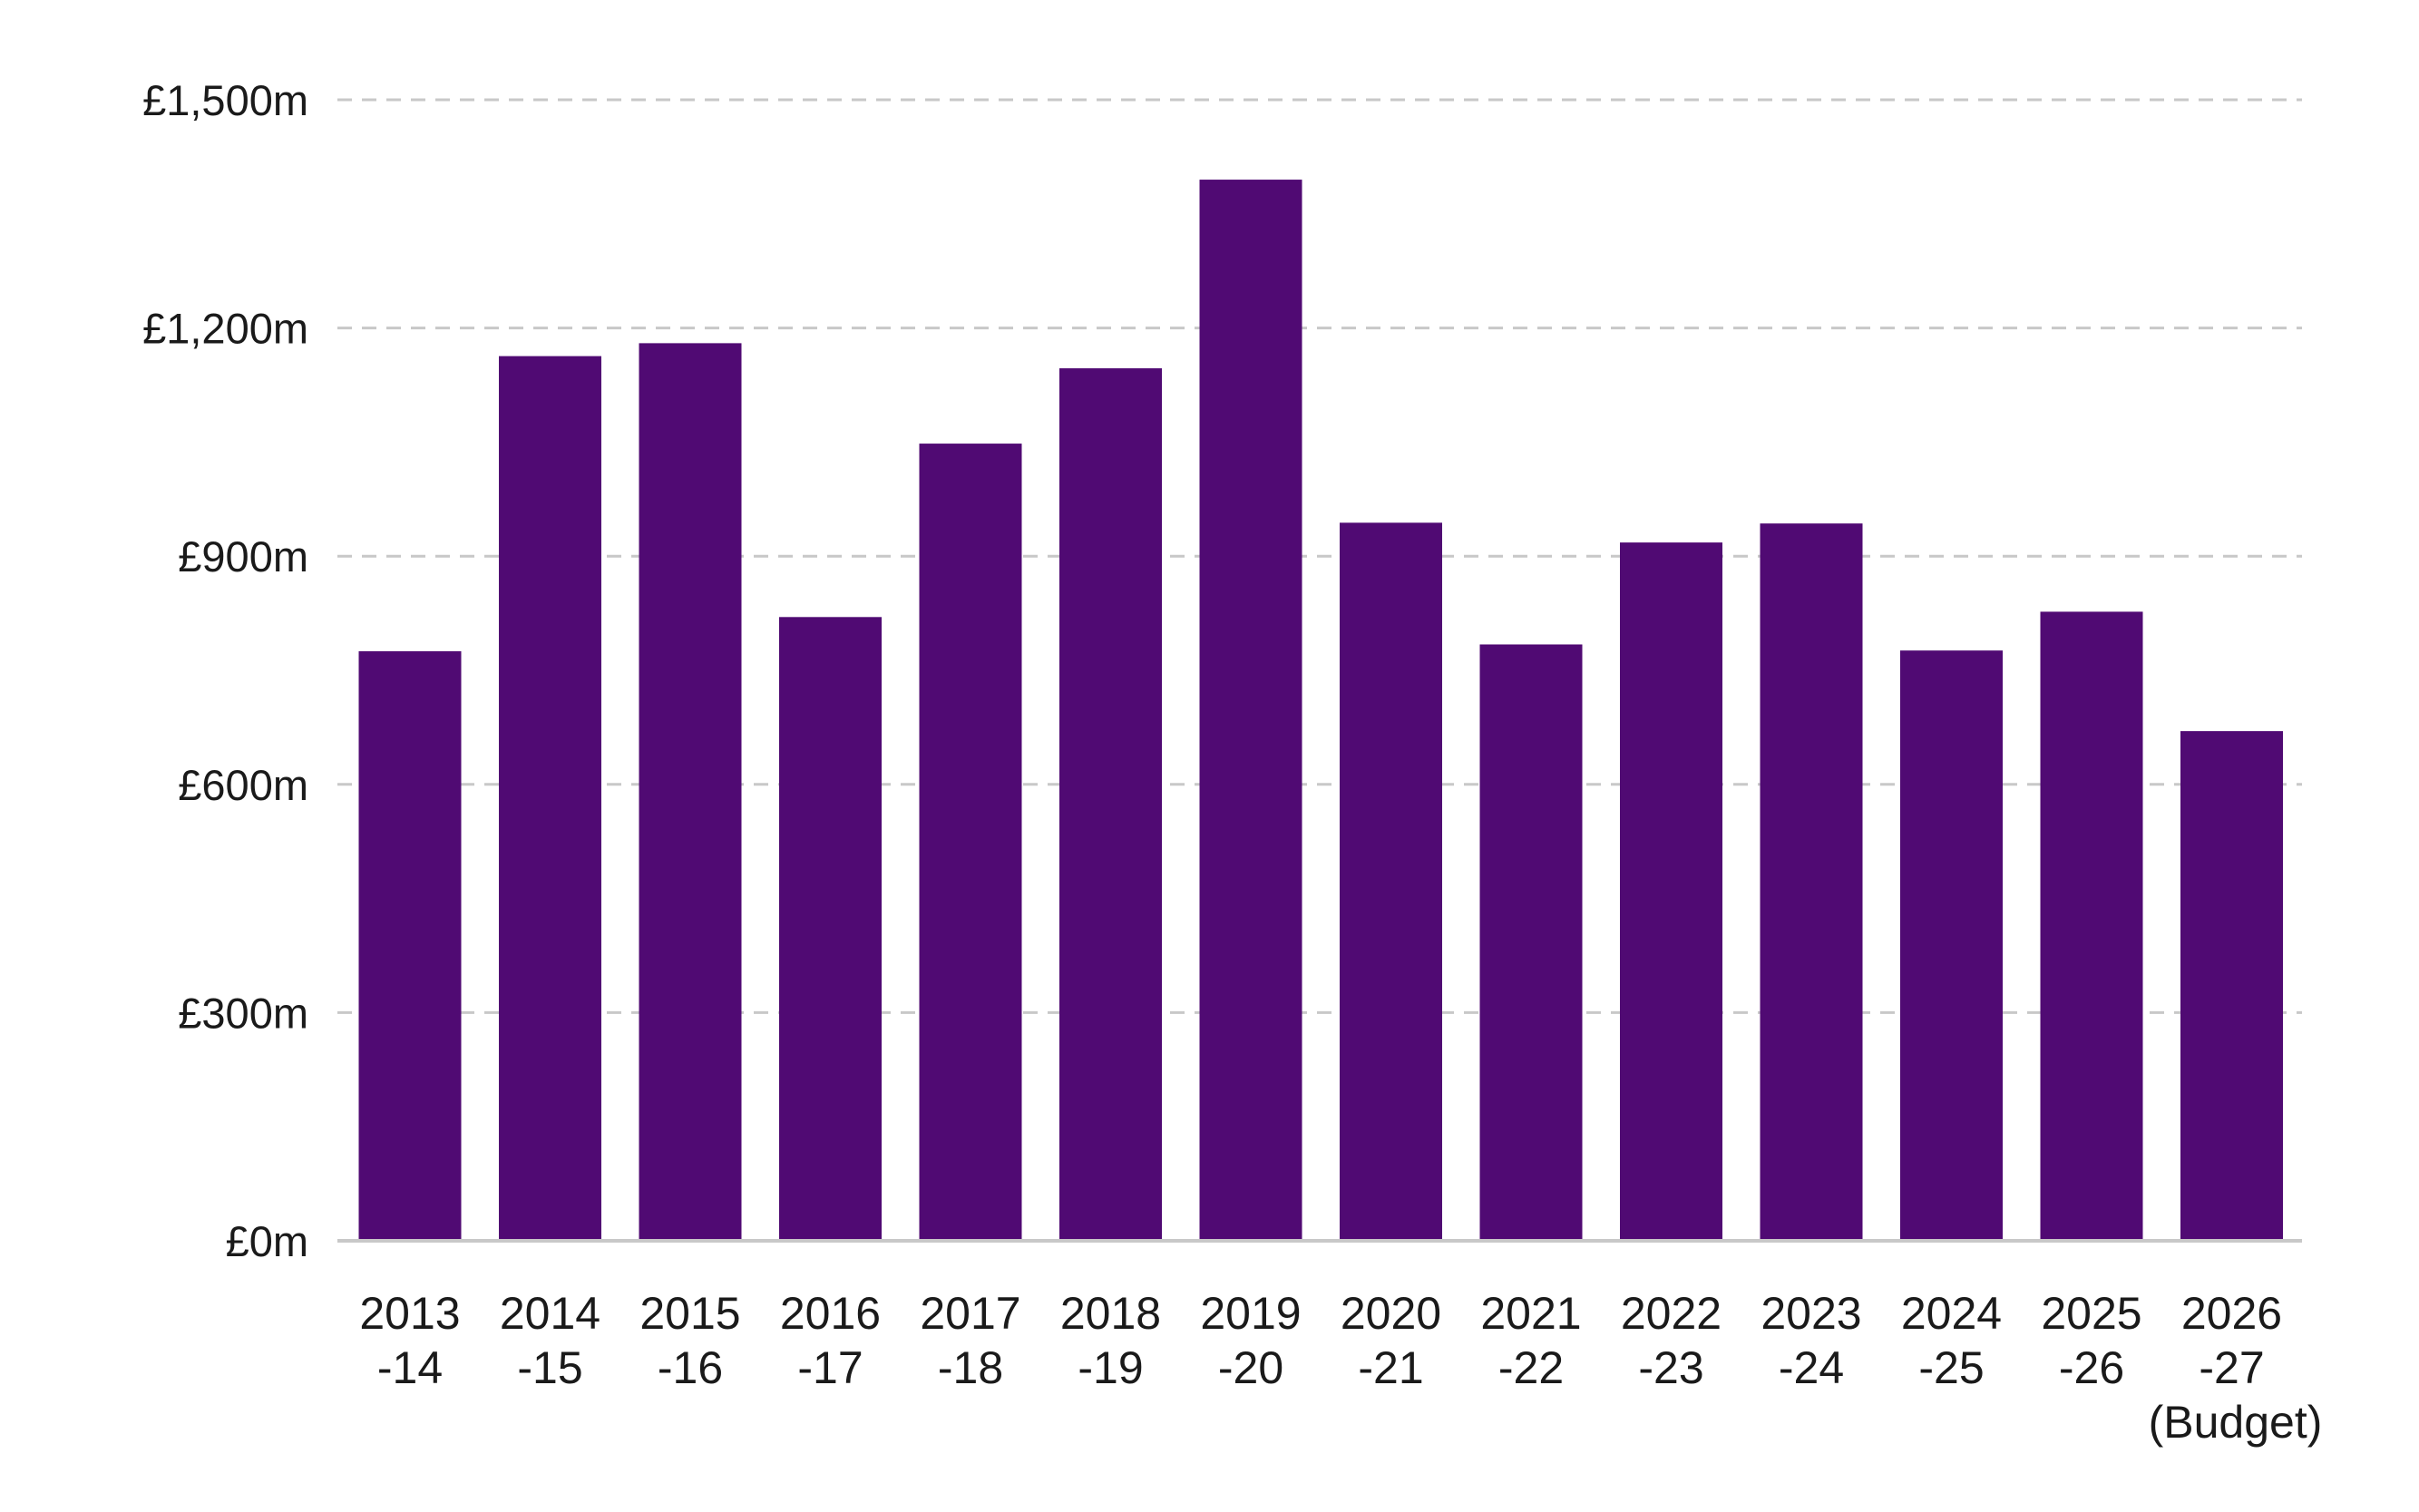 This screenshot has height=1512, width=2419. What do you see at coordinates (243, 785) in the screenshot?
I see `y-tick-label: £600m` at bounding box center [243, 785].